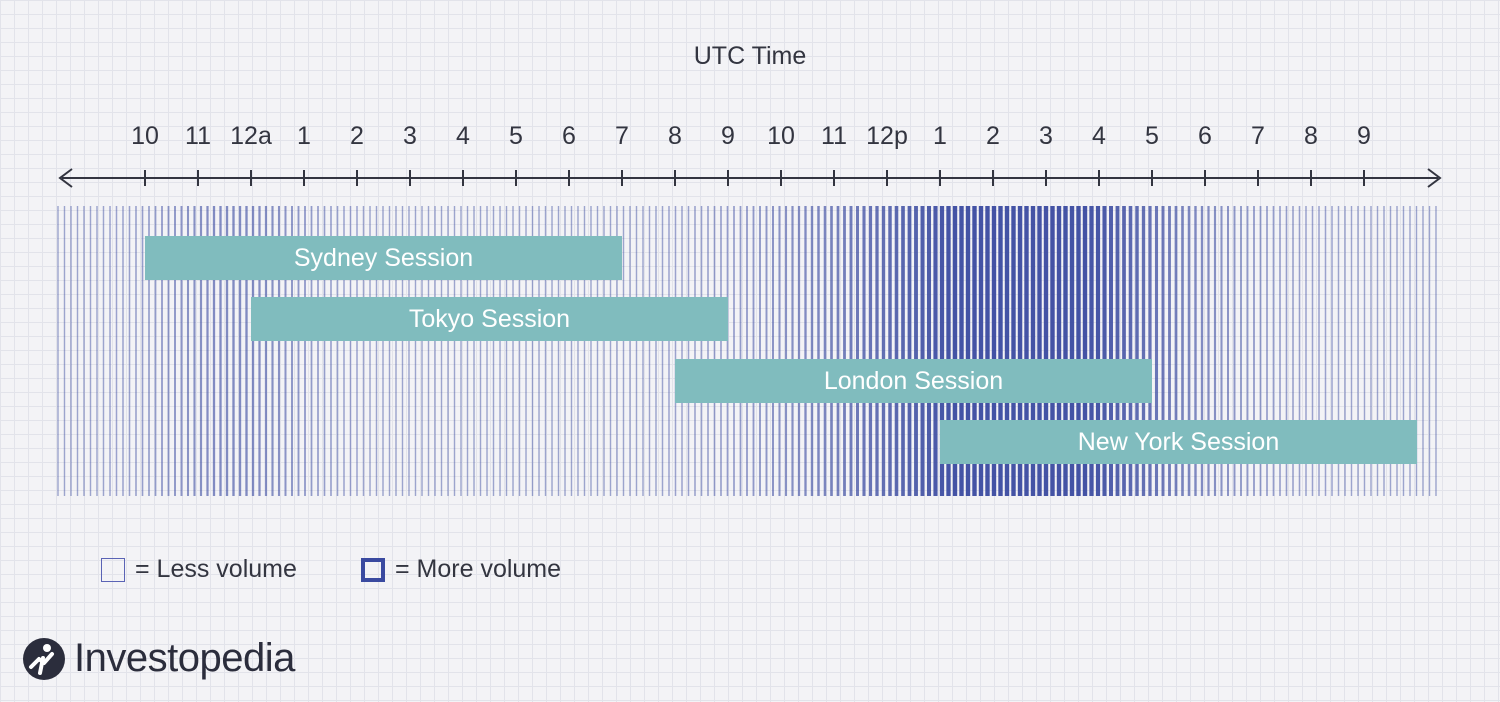 The height and width of the screenshot is (702, 1500). What do you see at coordinates (1311, 136) in the screenshot?
I see `tick-label: 8` at bounding box center [1311, 136].